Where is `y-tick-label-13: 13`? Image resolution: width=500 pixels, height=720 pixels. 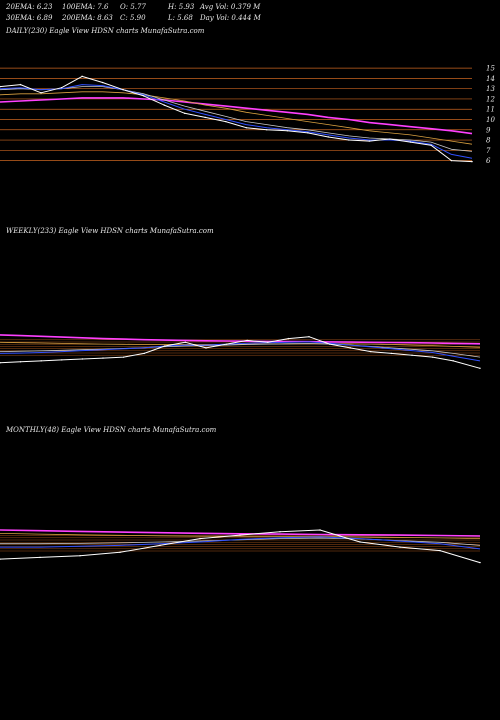
y-tick-label-13: 13 is located at coordinates (490, 89).